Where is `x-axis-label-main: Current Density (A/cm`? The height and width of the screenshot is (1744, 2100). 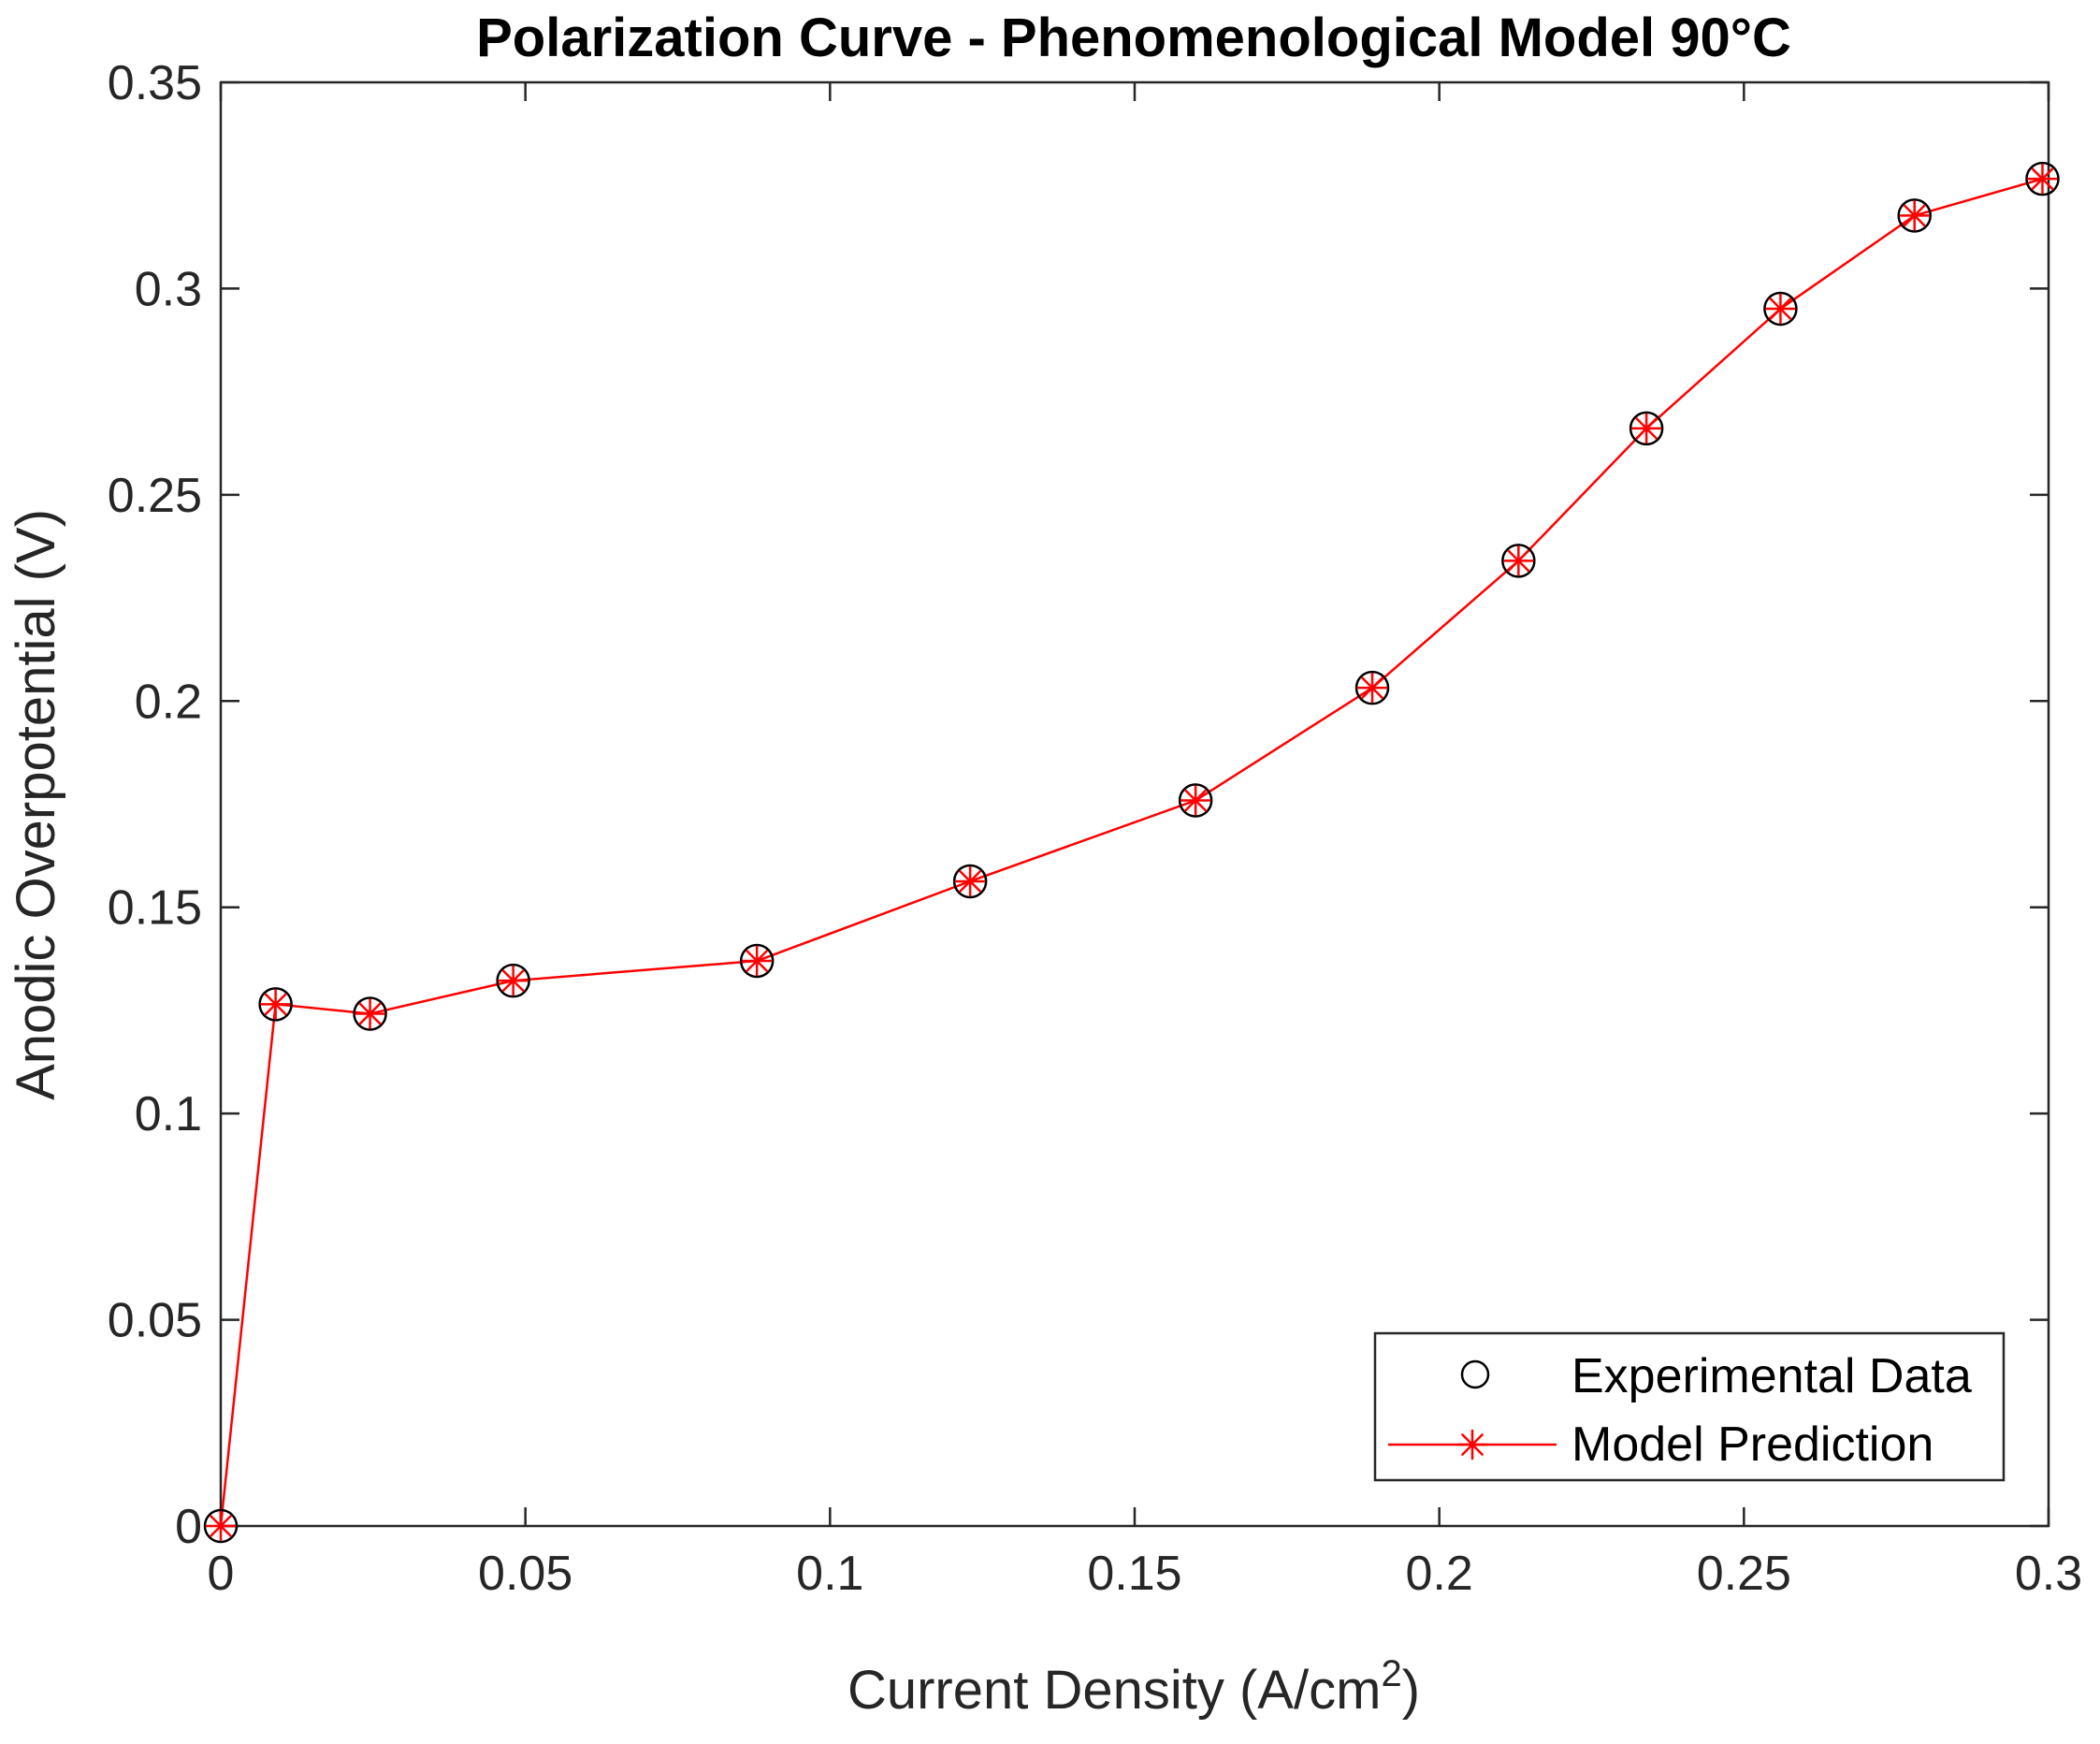 x-axis-label-main: Current Density (A/cm is located at coordinates (1114, 1690).